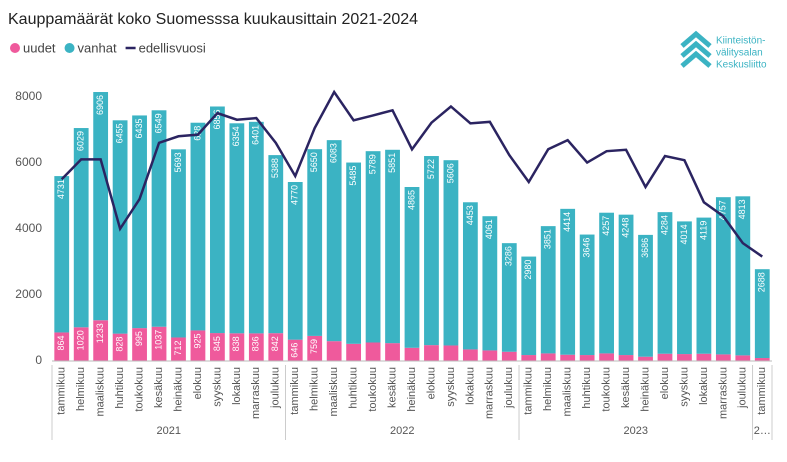  I want to click on x-tick-label: elokuu, so click(431, 383).